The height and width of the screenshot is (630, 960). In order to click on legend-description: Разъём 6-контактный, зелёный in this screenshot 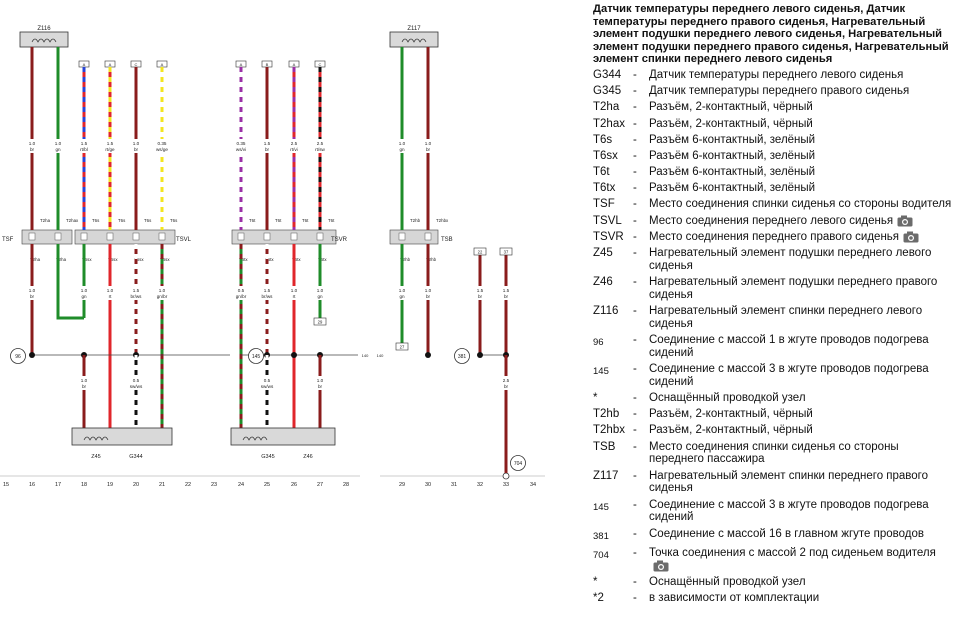, I will do `click(802, 156)`.